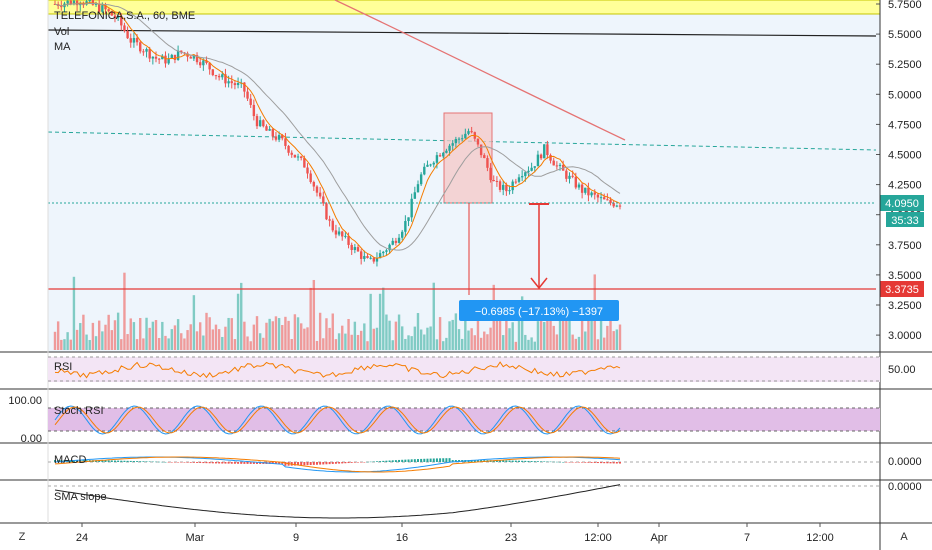  What do you see at coordinates (63, 367) in the screenshot?
I see `rsi-label: RSI` at bounding box center [63, 367].